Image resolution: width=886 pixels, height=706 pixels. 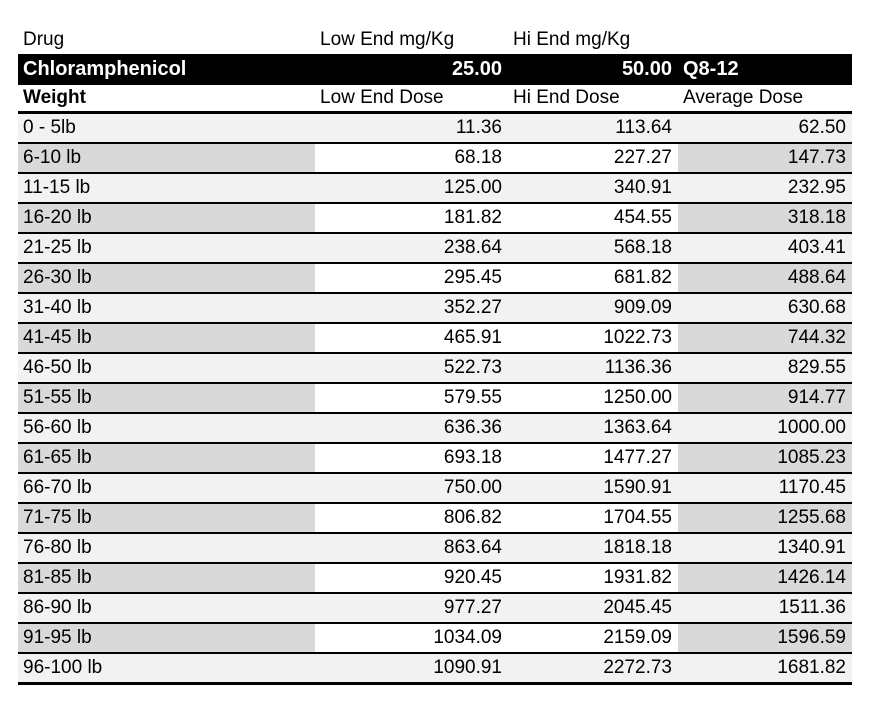 I want to click on hi-dose-cell: 1363.64, so click(x=593, y=428).